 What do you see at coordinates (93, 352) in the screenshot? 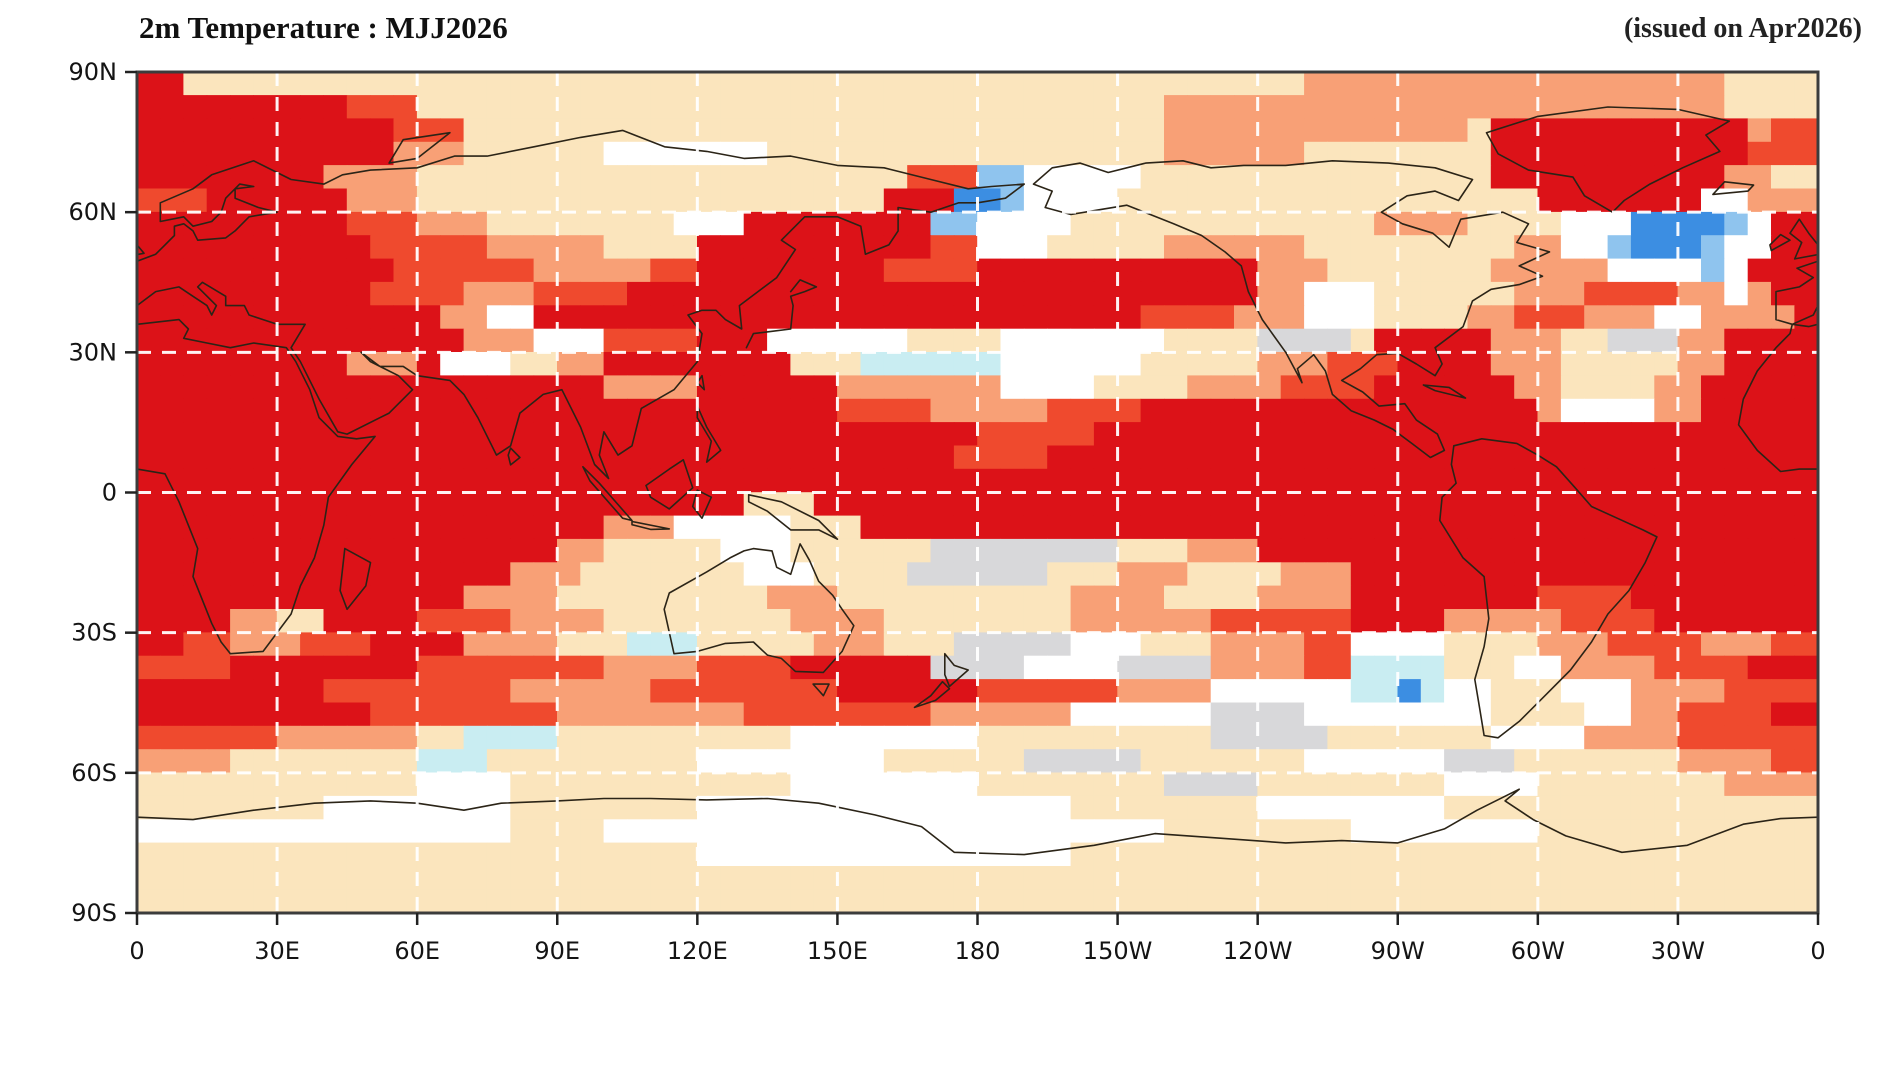
I see `y-tick-label: 30N` at bounding box center [93, 352].